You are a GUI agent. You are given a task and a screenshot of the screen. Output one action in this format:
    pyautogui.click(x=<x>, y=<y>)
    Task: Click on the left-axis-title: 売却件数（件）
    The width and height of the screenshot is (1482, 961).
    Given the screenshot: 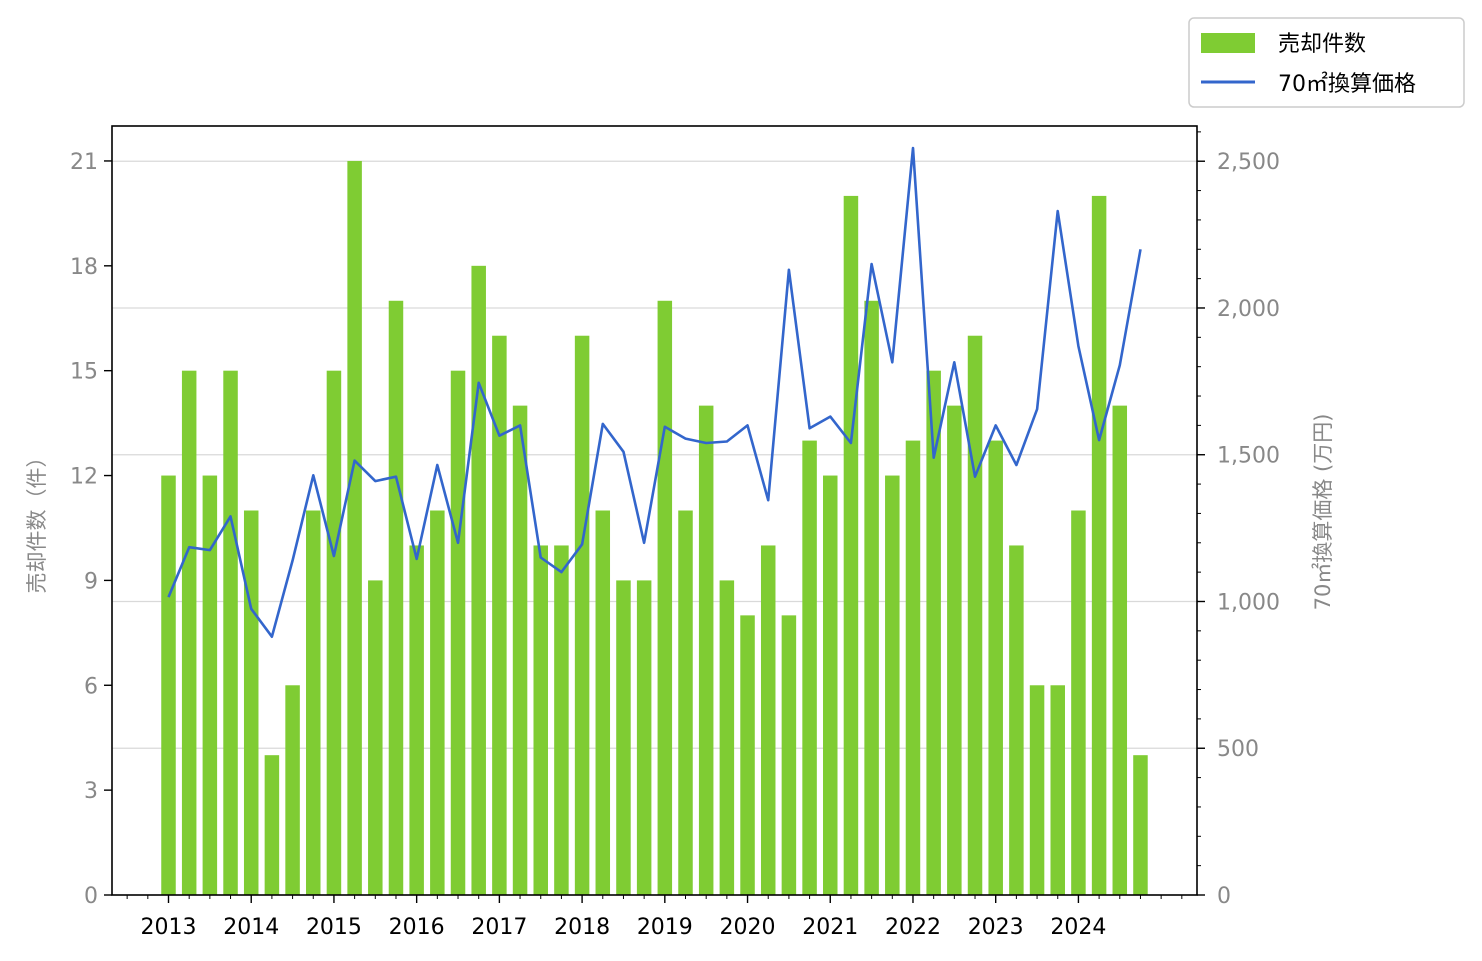 What is the action you would take?
    pyautogui.click(x=37, y=520)
    